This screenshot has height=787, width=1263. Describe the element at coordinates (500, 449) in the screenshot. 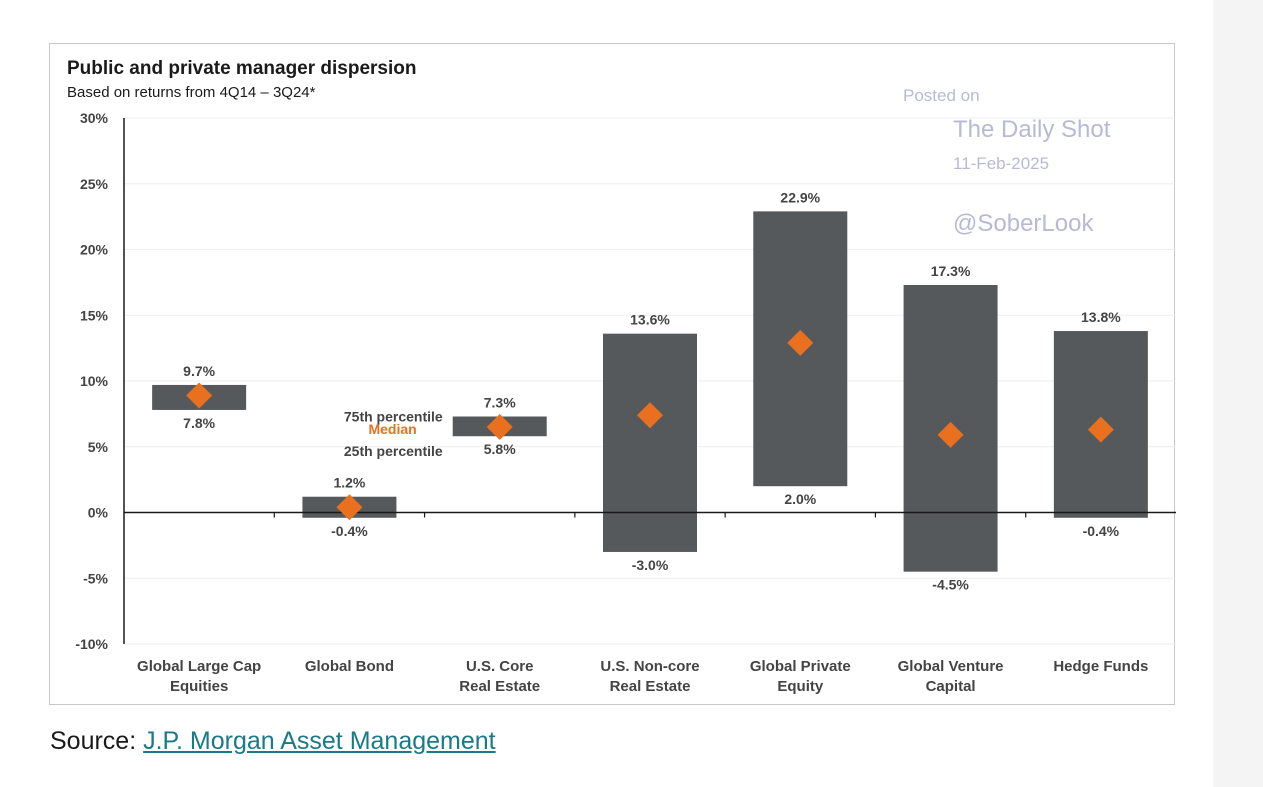

I see `p25-label: 5.8%` at that location.